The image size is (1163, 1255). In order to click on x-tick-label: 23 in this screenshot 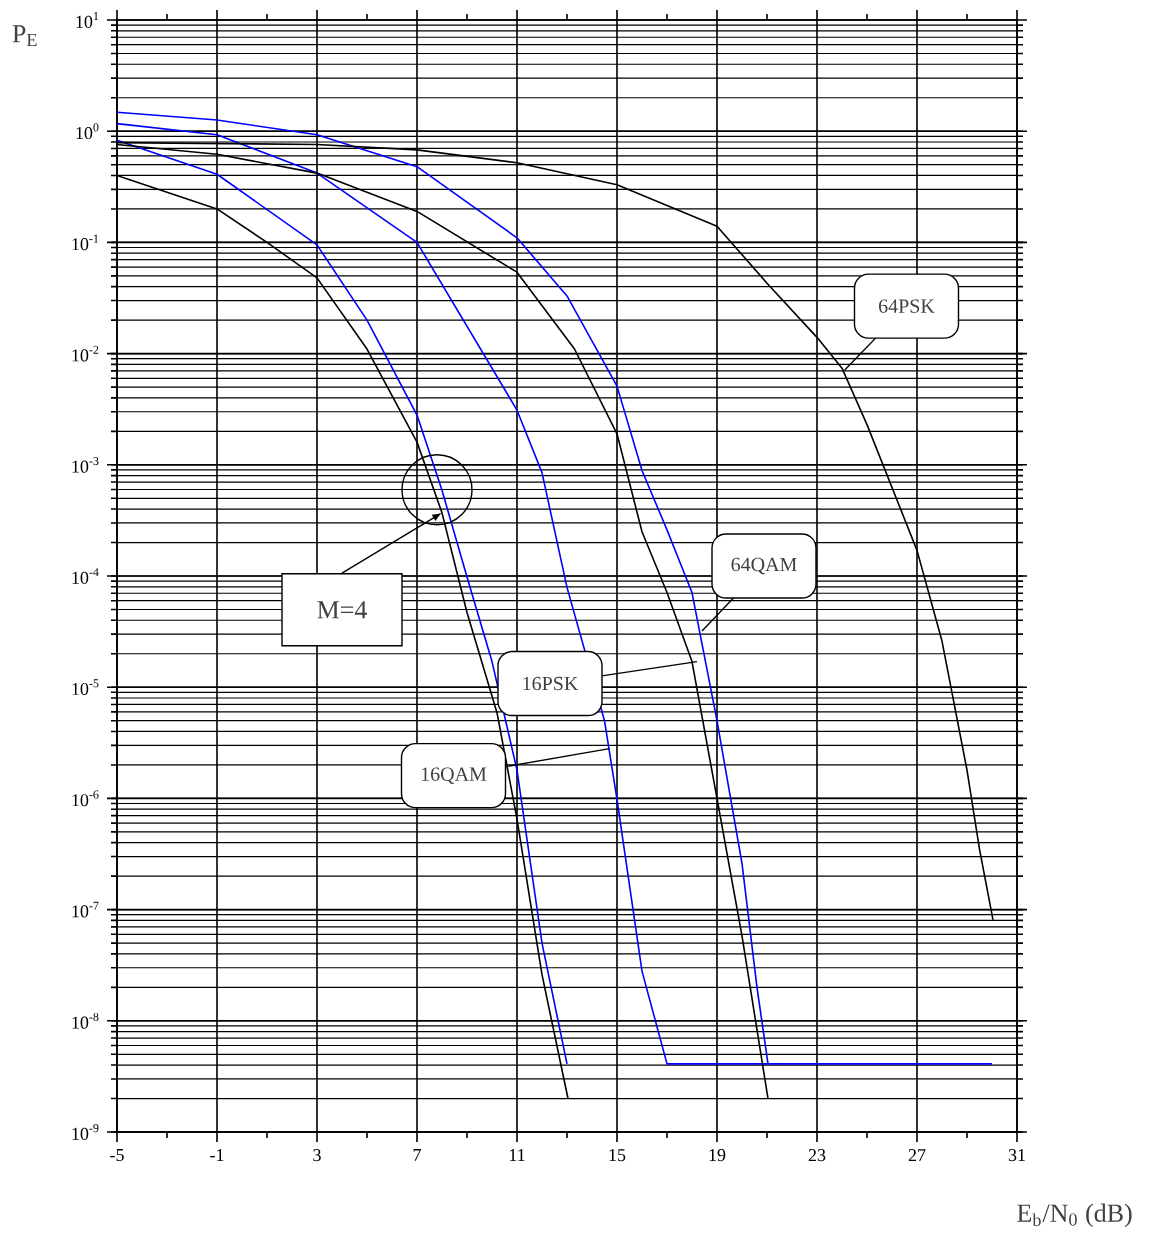, I will do `click(817, 1155)`.